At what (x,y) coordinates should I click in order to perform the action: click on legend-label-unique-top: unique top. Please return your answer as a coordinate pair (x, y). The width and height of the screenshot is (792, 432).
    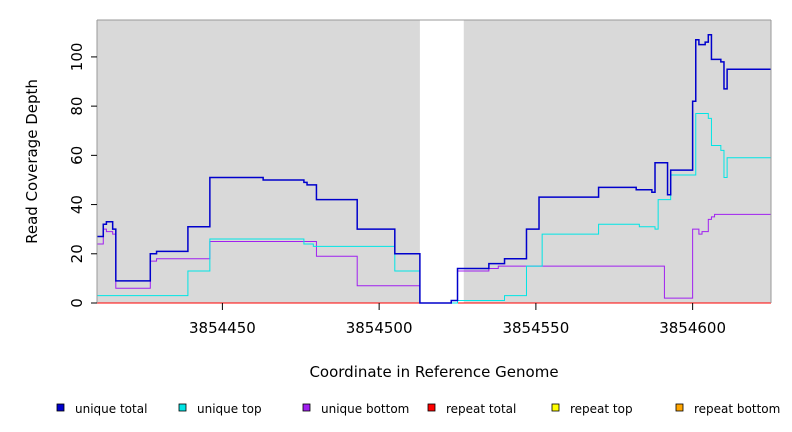
    Looking at the image, I should click on (229, 409).